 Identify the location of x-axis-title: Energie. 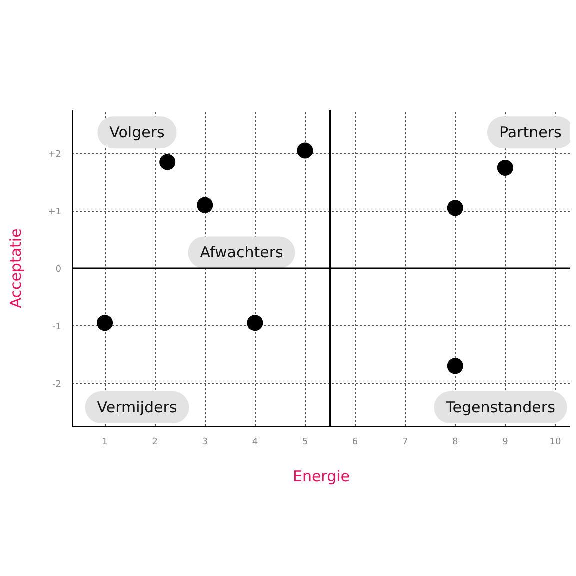
(321, 477).